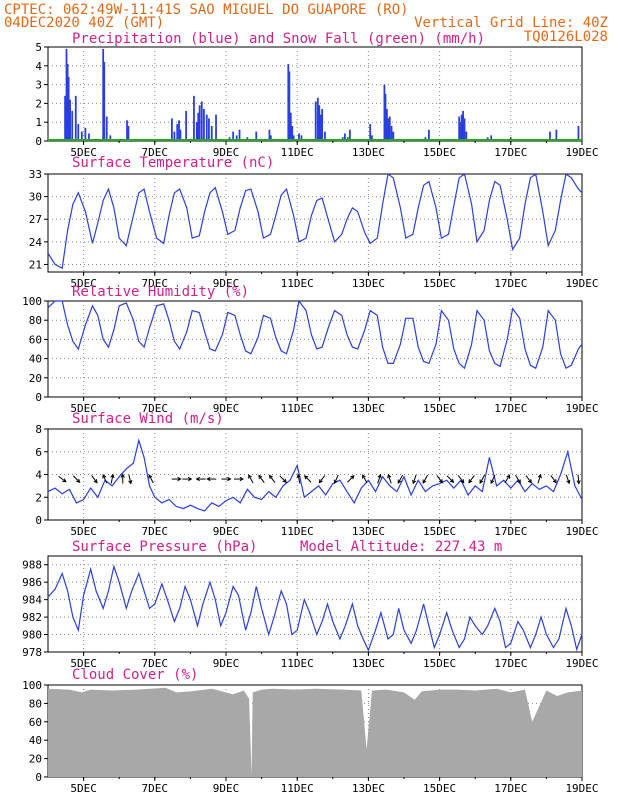 This screenshot has height=800, width=618. I want to click on series-line-temp, so click(315, 221).